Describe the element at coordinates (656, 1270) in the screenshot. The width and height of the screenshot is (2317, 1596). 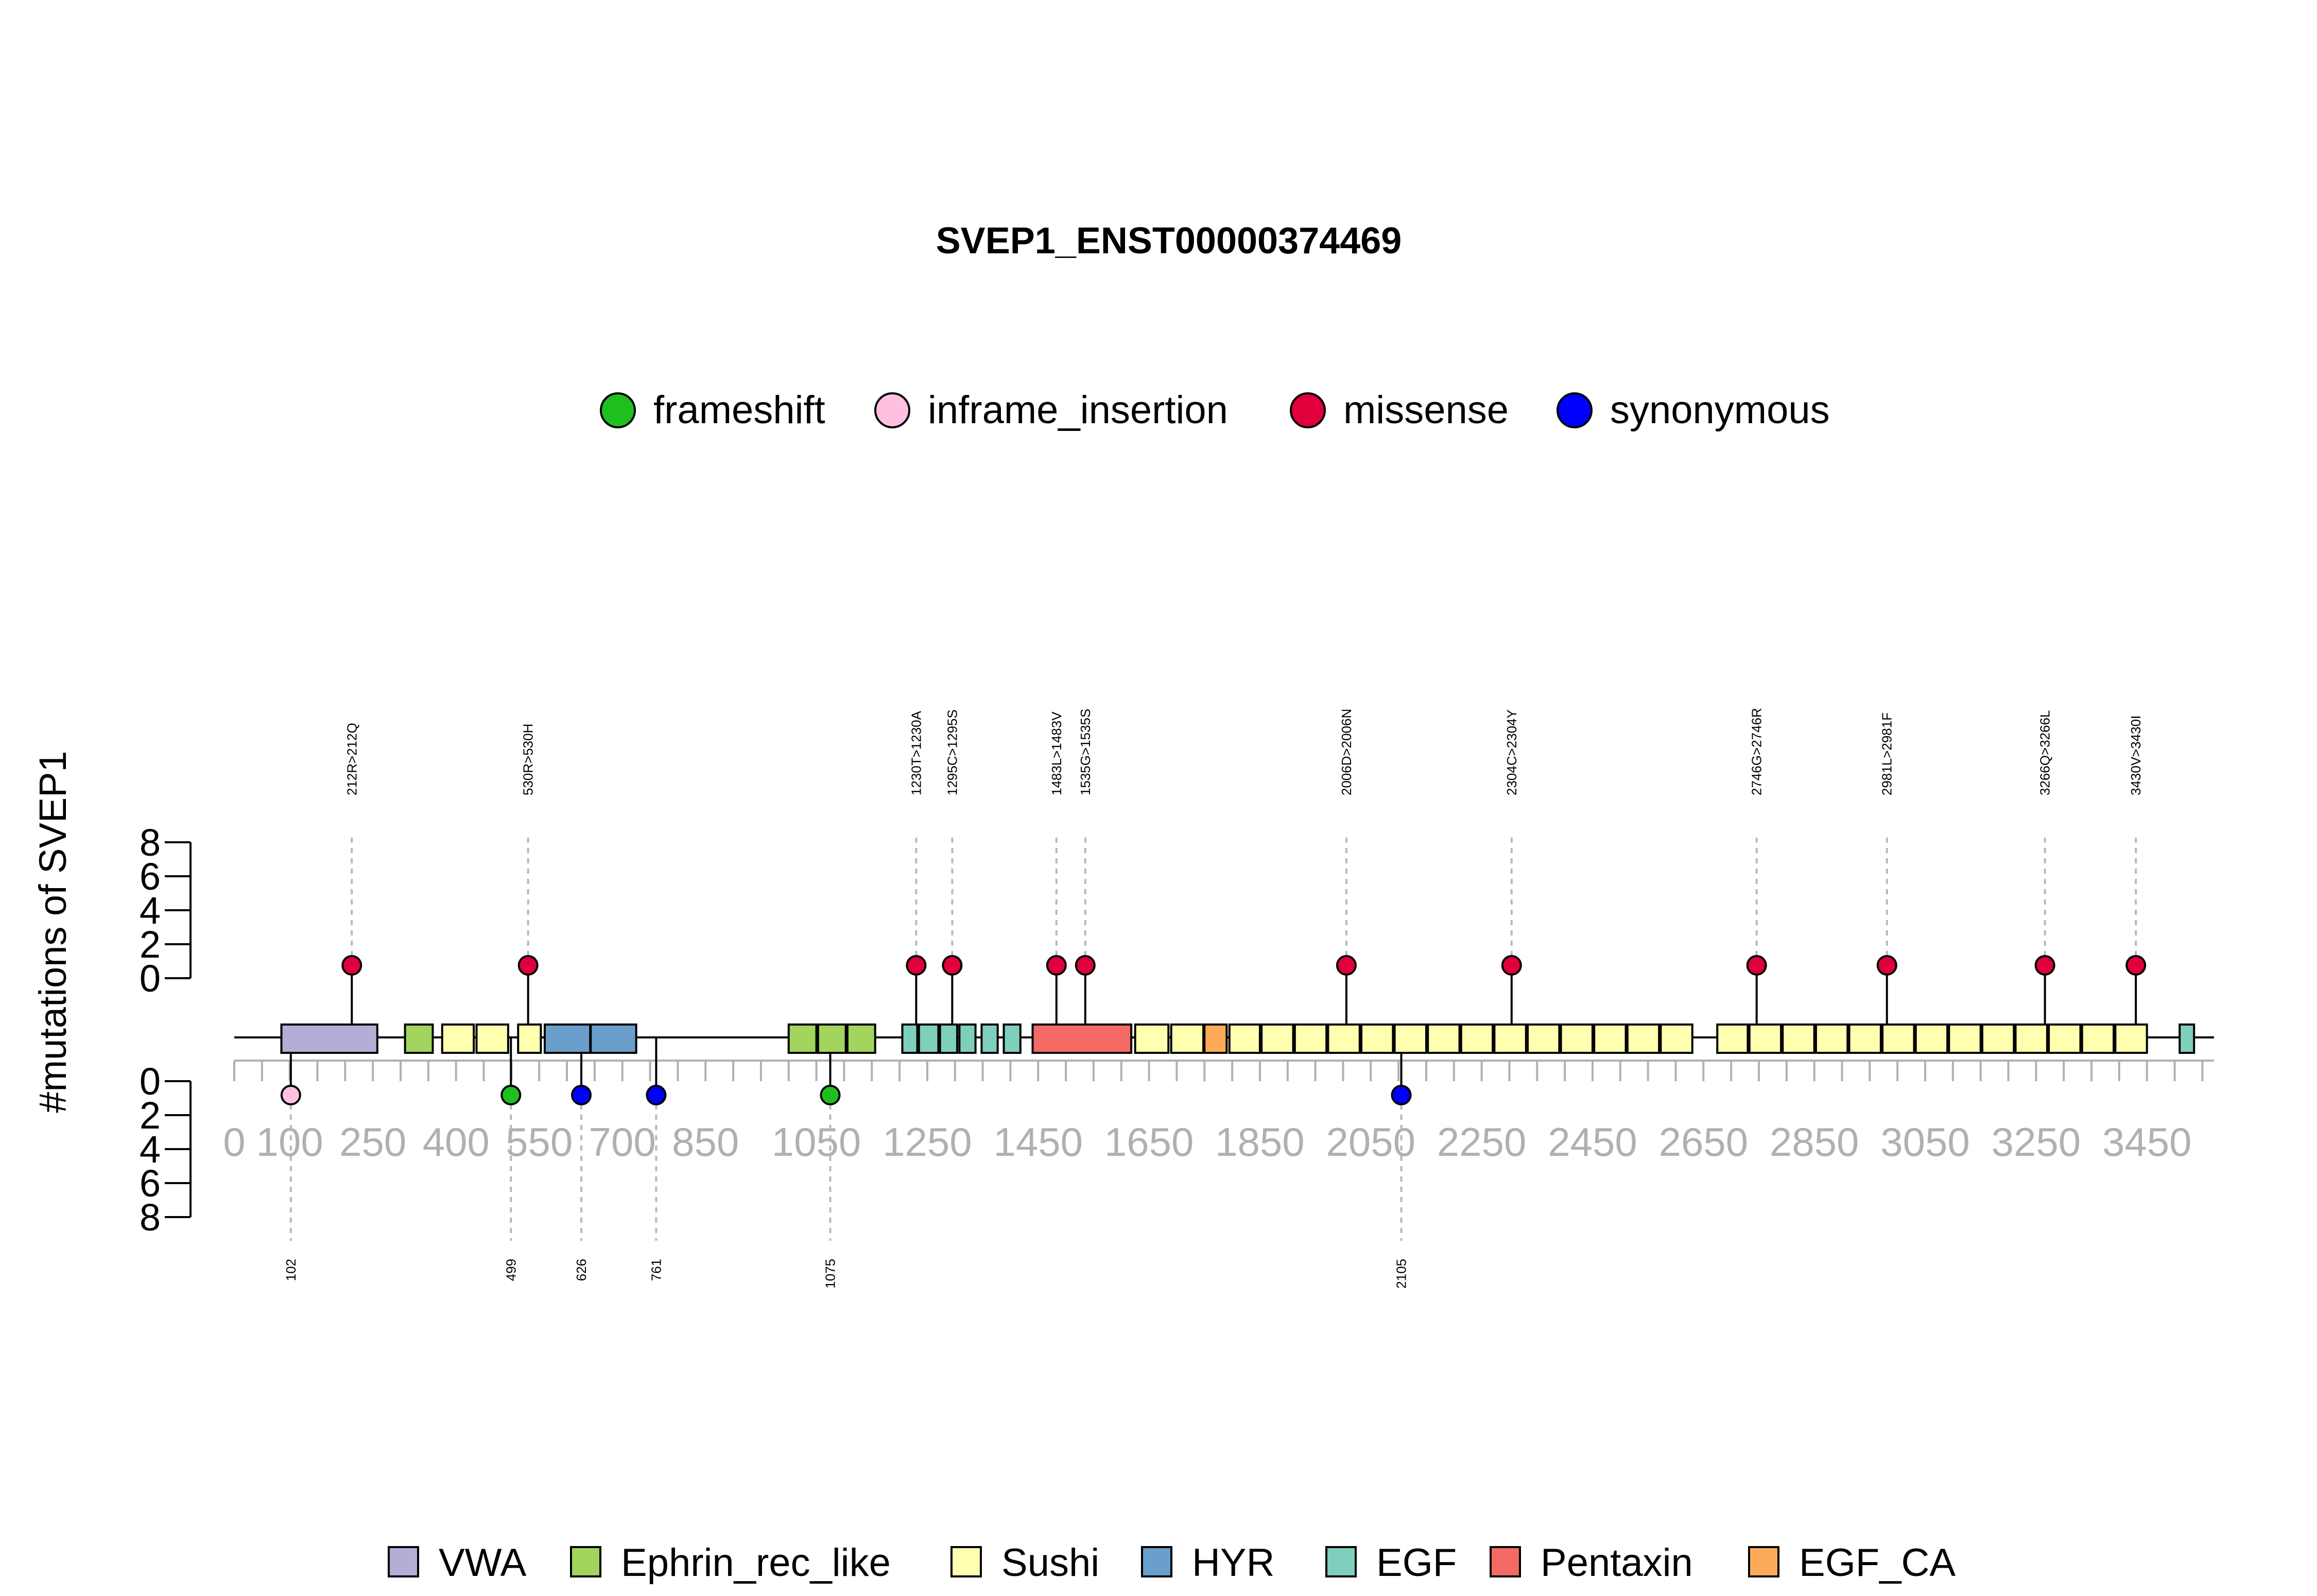
I see `bottom-mutation-label: 761` at that location.